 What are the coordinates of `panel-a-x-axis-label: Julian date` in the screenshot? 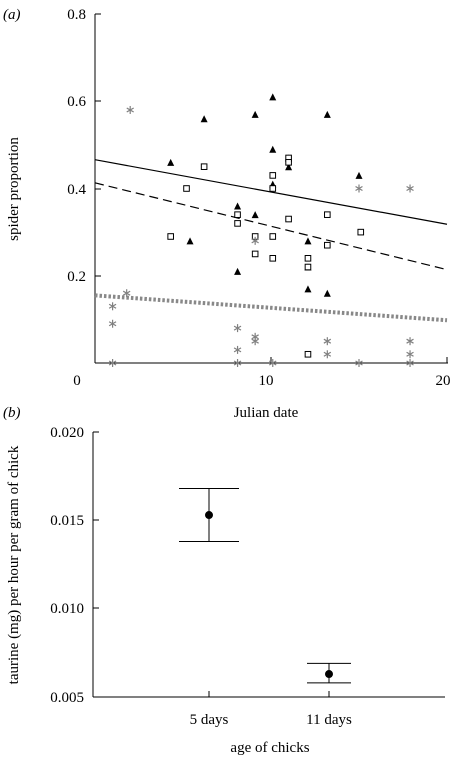 It's located at (266, 413).